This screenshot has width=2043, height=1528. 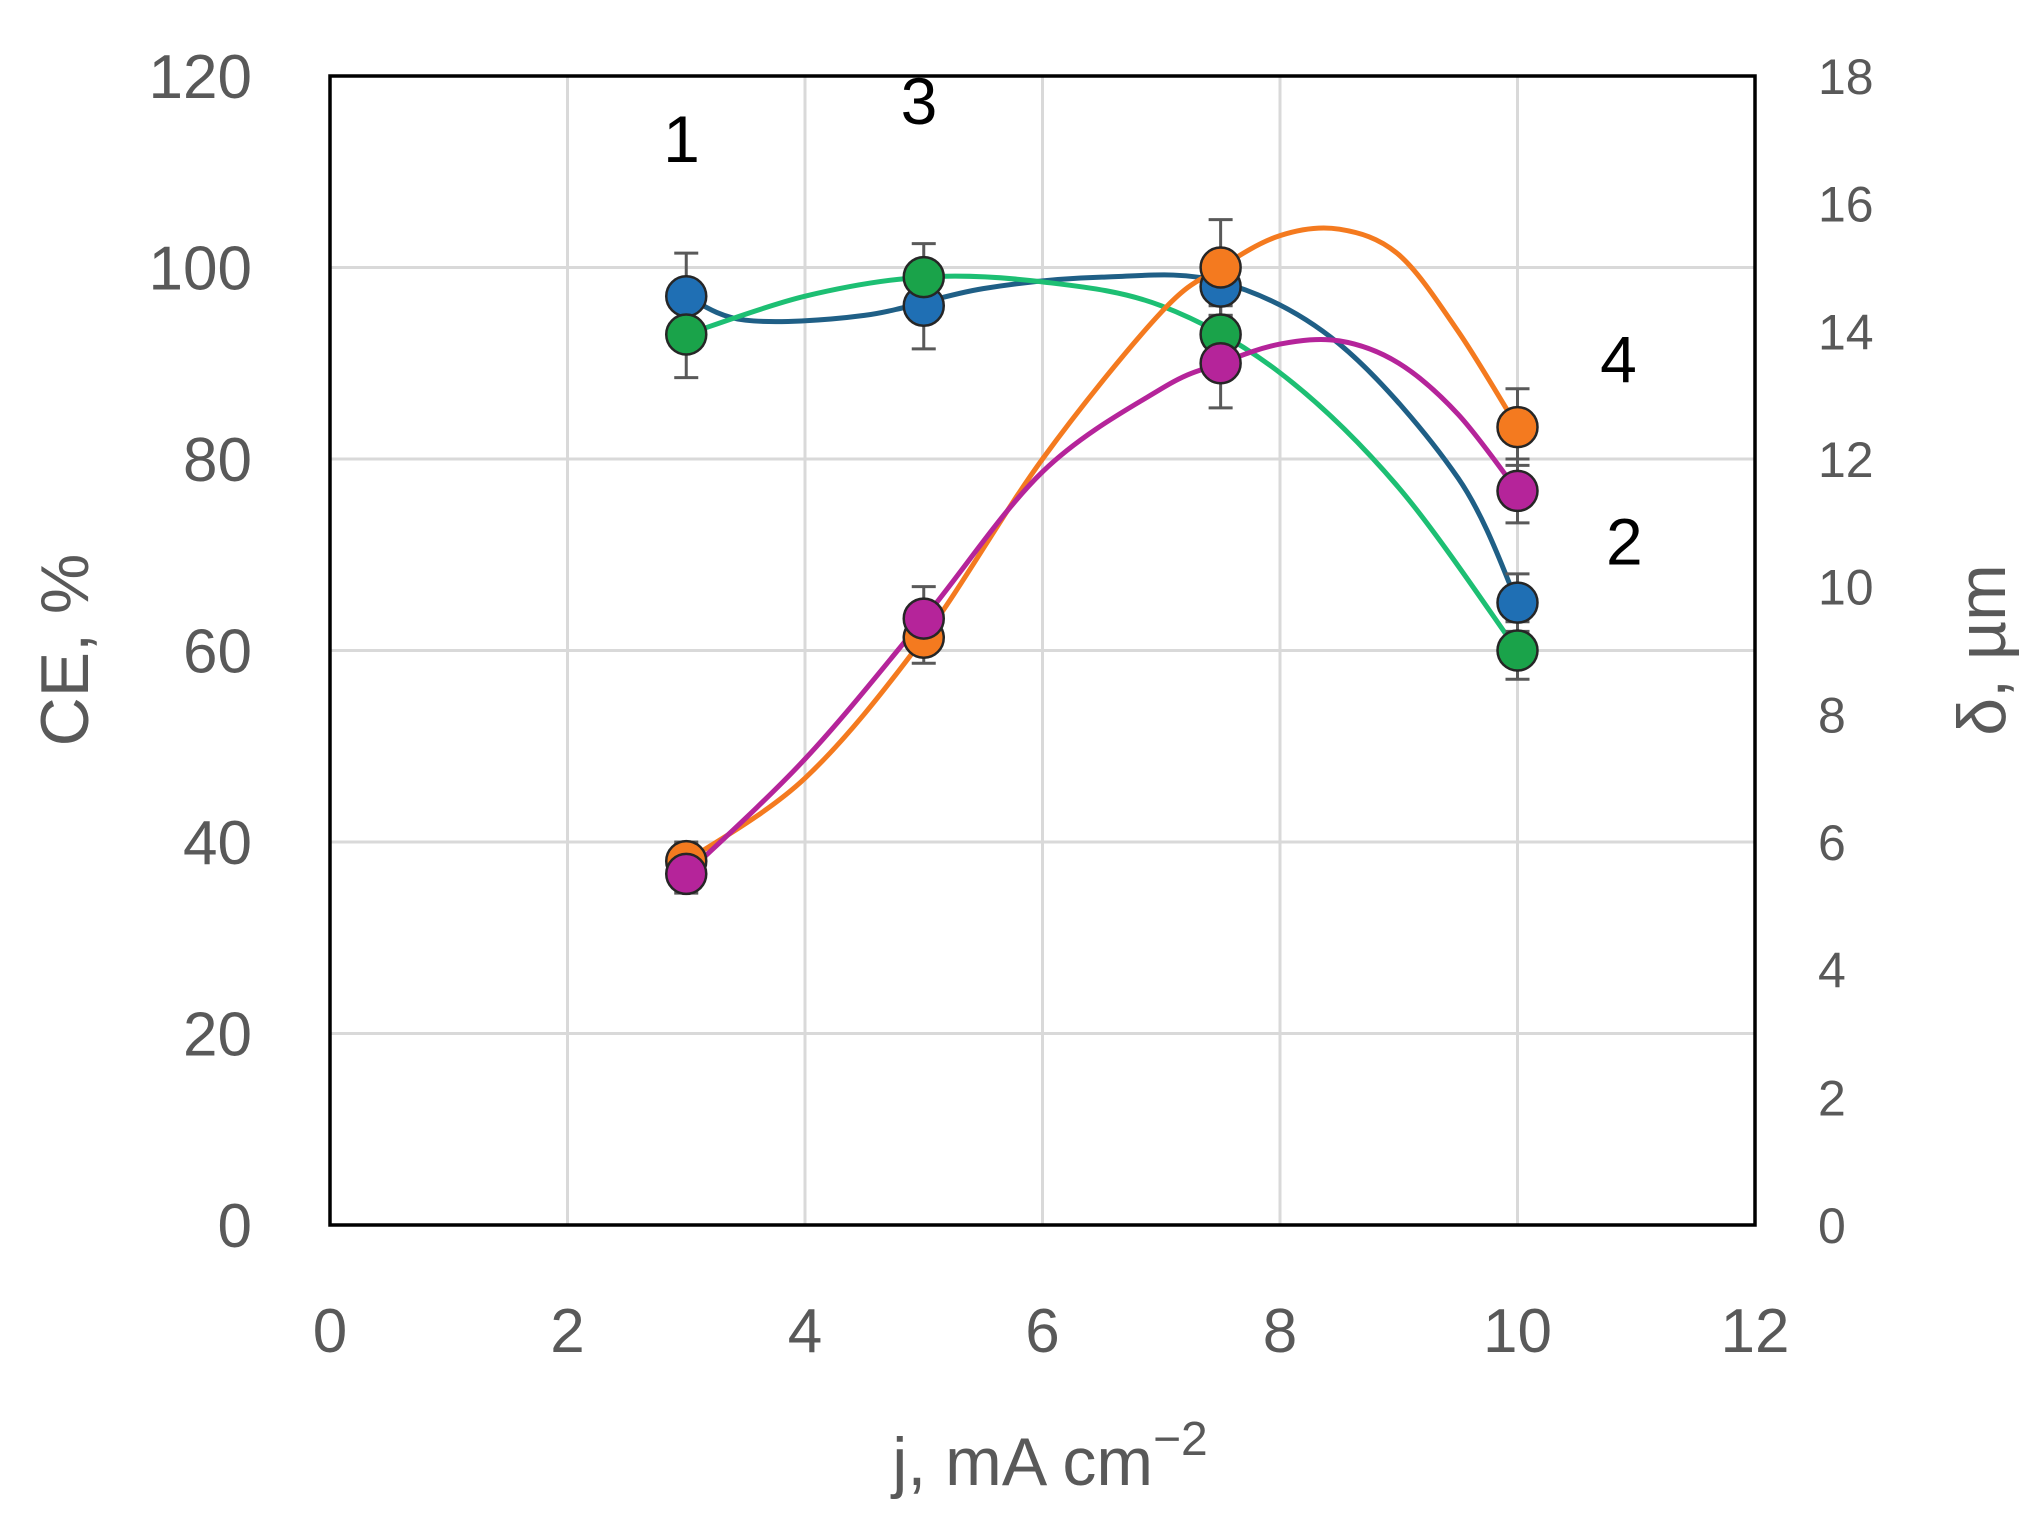 What do you see at coordinates (805, 1331) in the screenshot?
I see `x-tick-label: 4` at bounding box center [805, 1331].